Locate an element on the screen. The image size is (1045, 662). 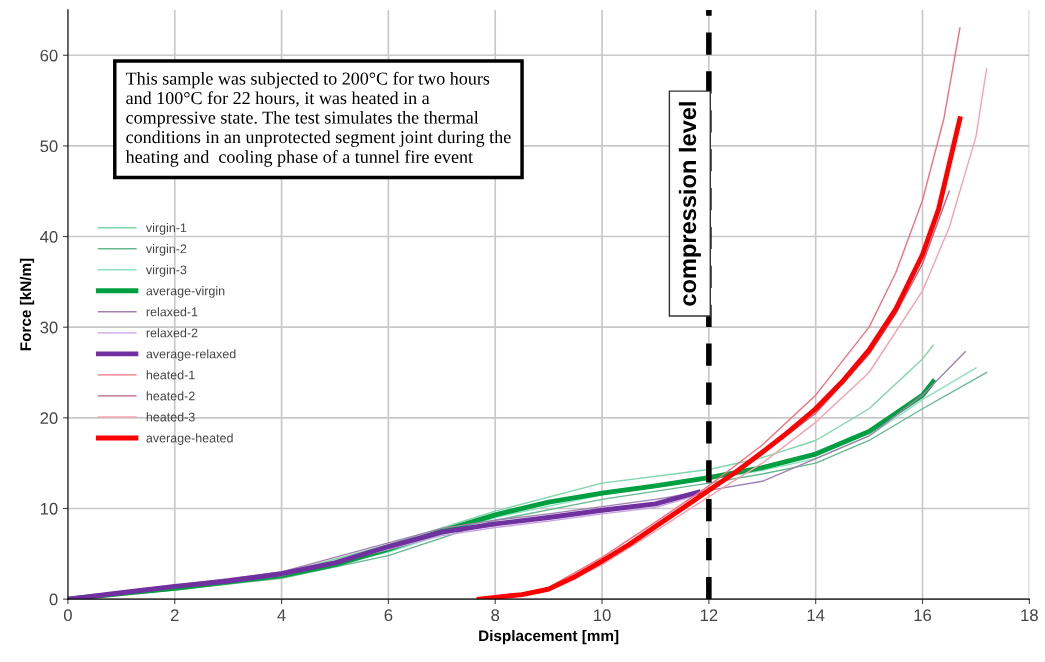
legend-label: virgin-2 is located at coordinates (166, 250).